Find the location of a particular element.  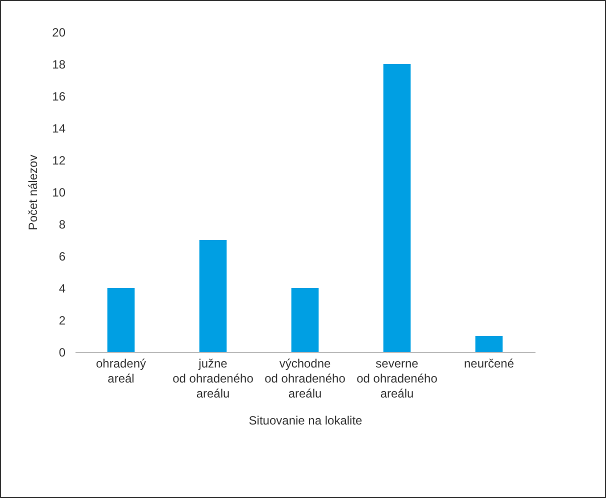

y-tick-label: 8 is located at coordinates (62, 225).